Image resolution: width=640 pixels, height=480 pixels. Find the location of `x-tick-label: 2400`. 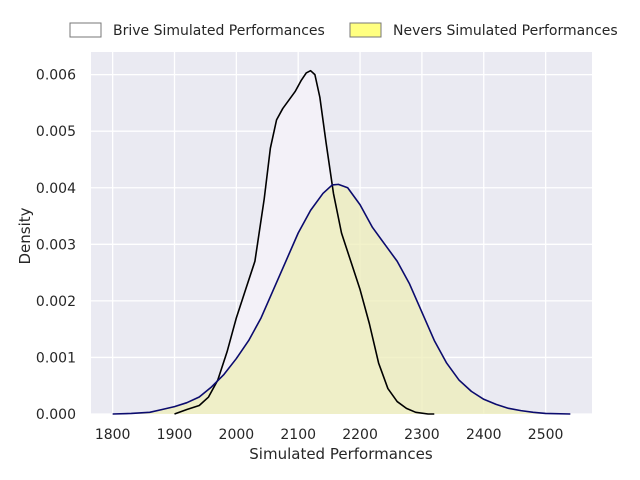

x-tick-label: 2400 is located at coordinates (484, 435).